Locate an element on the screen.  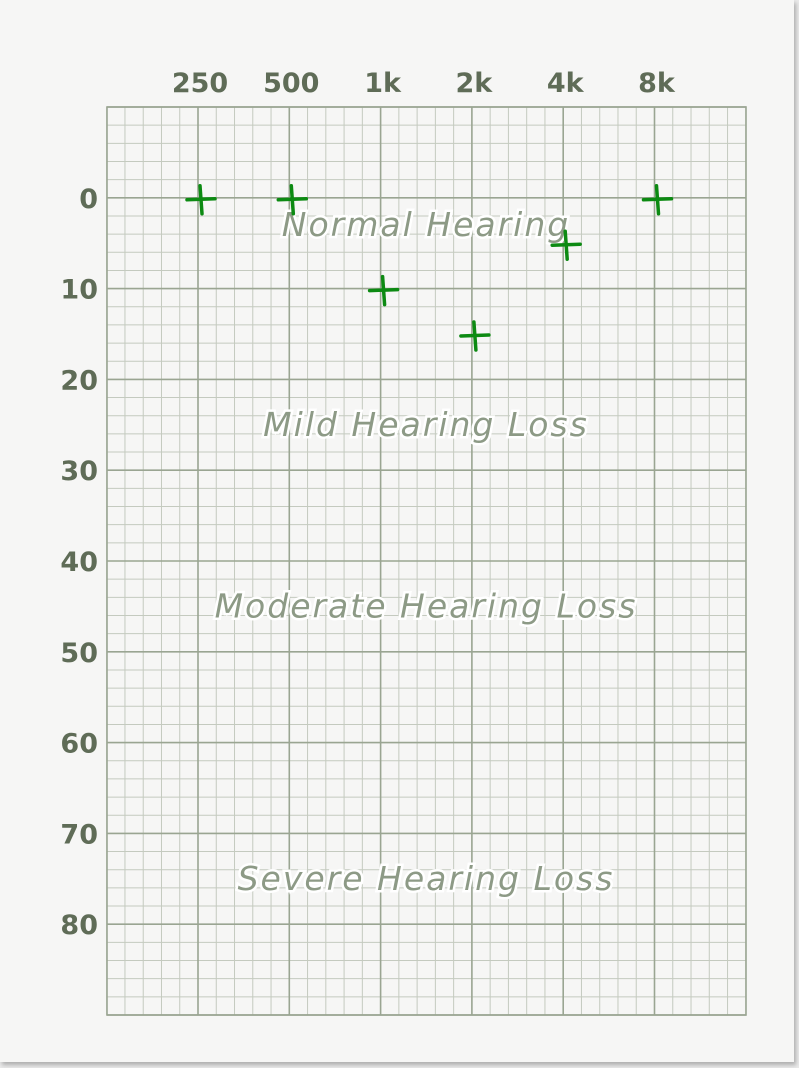
band-label: Severe Hearing Loss is located at coordinates (426, 878).